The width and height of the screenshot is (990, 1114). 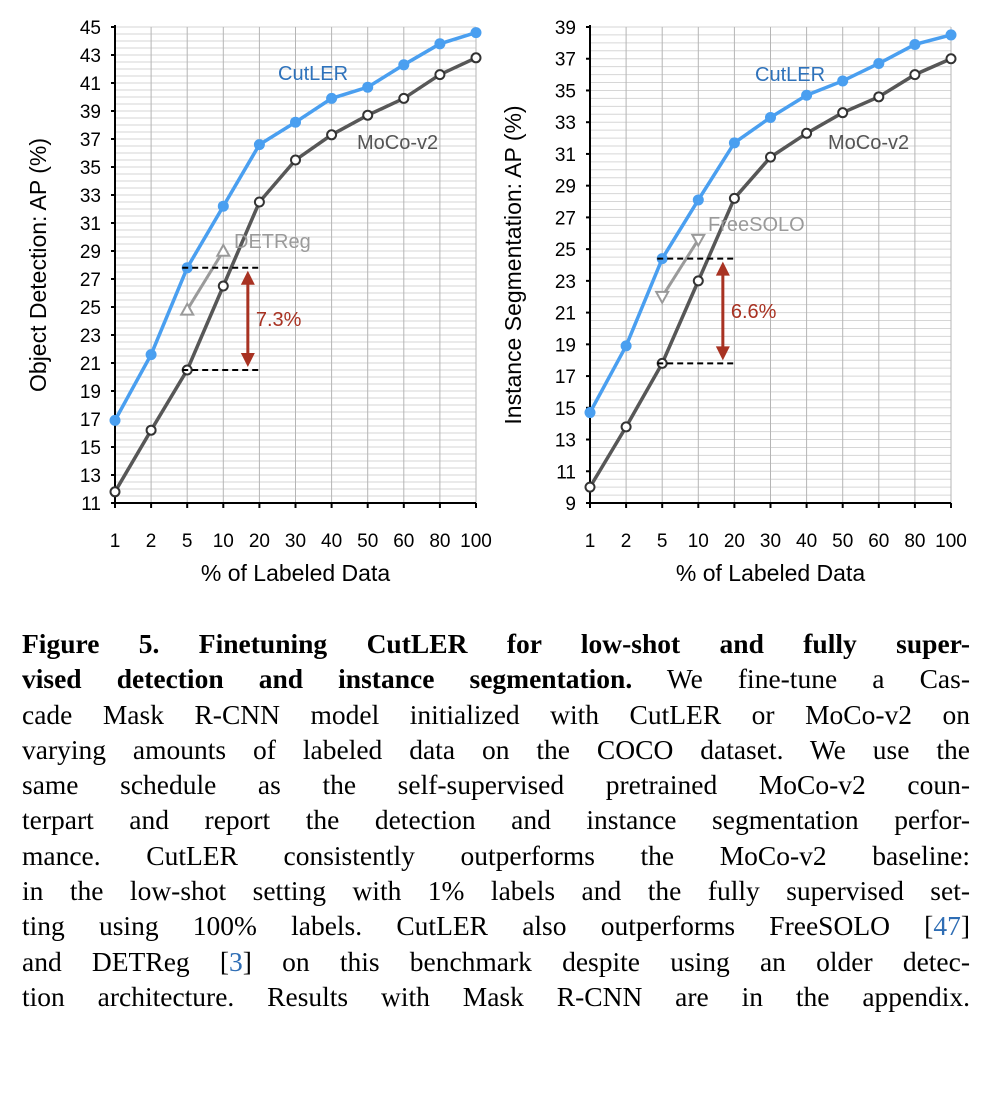 What do you see at coordinates (90, 28) in the screenshot?
I see `y-tick-label: 45` at bounding box center [90, 28].